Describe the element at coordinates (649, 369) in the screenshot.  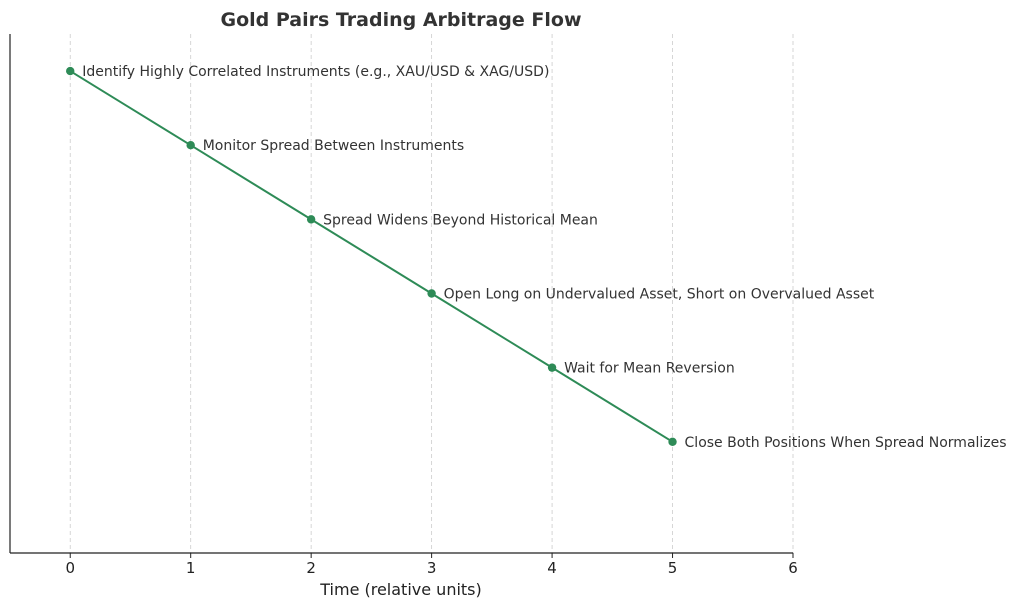
I see `point-label-4: Wait for Mean Reversion` at that location.